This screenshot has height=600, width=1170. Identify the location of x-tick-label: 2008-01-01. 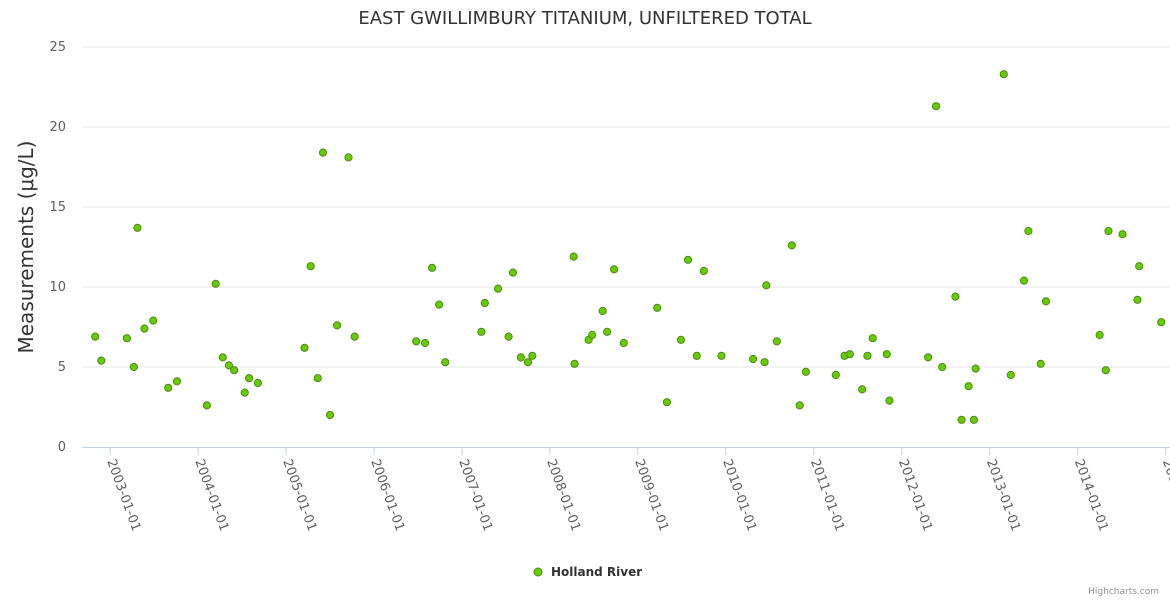
(563, 495).